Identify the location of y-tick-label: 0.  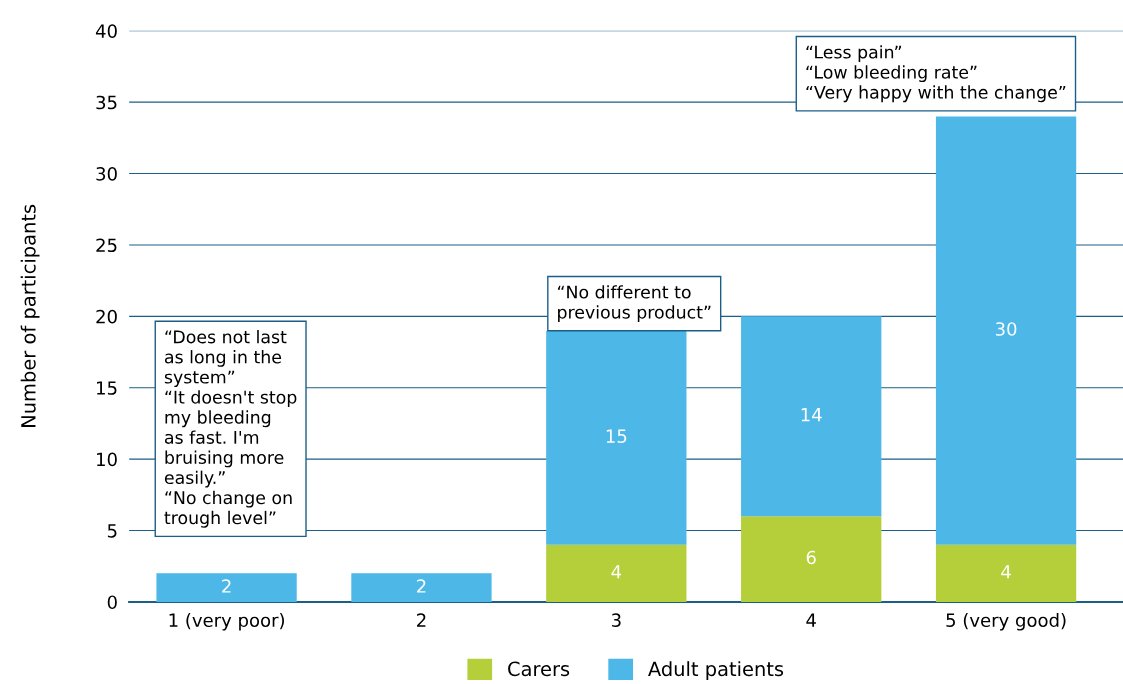
(112, 602).